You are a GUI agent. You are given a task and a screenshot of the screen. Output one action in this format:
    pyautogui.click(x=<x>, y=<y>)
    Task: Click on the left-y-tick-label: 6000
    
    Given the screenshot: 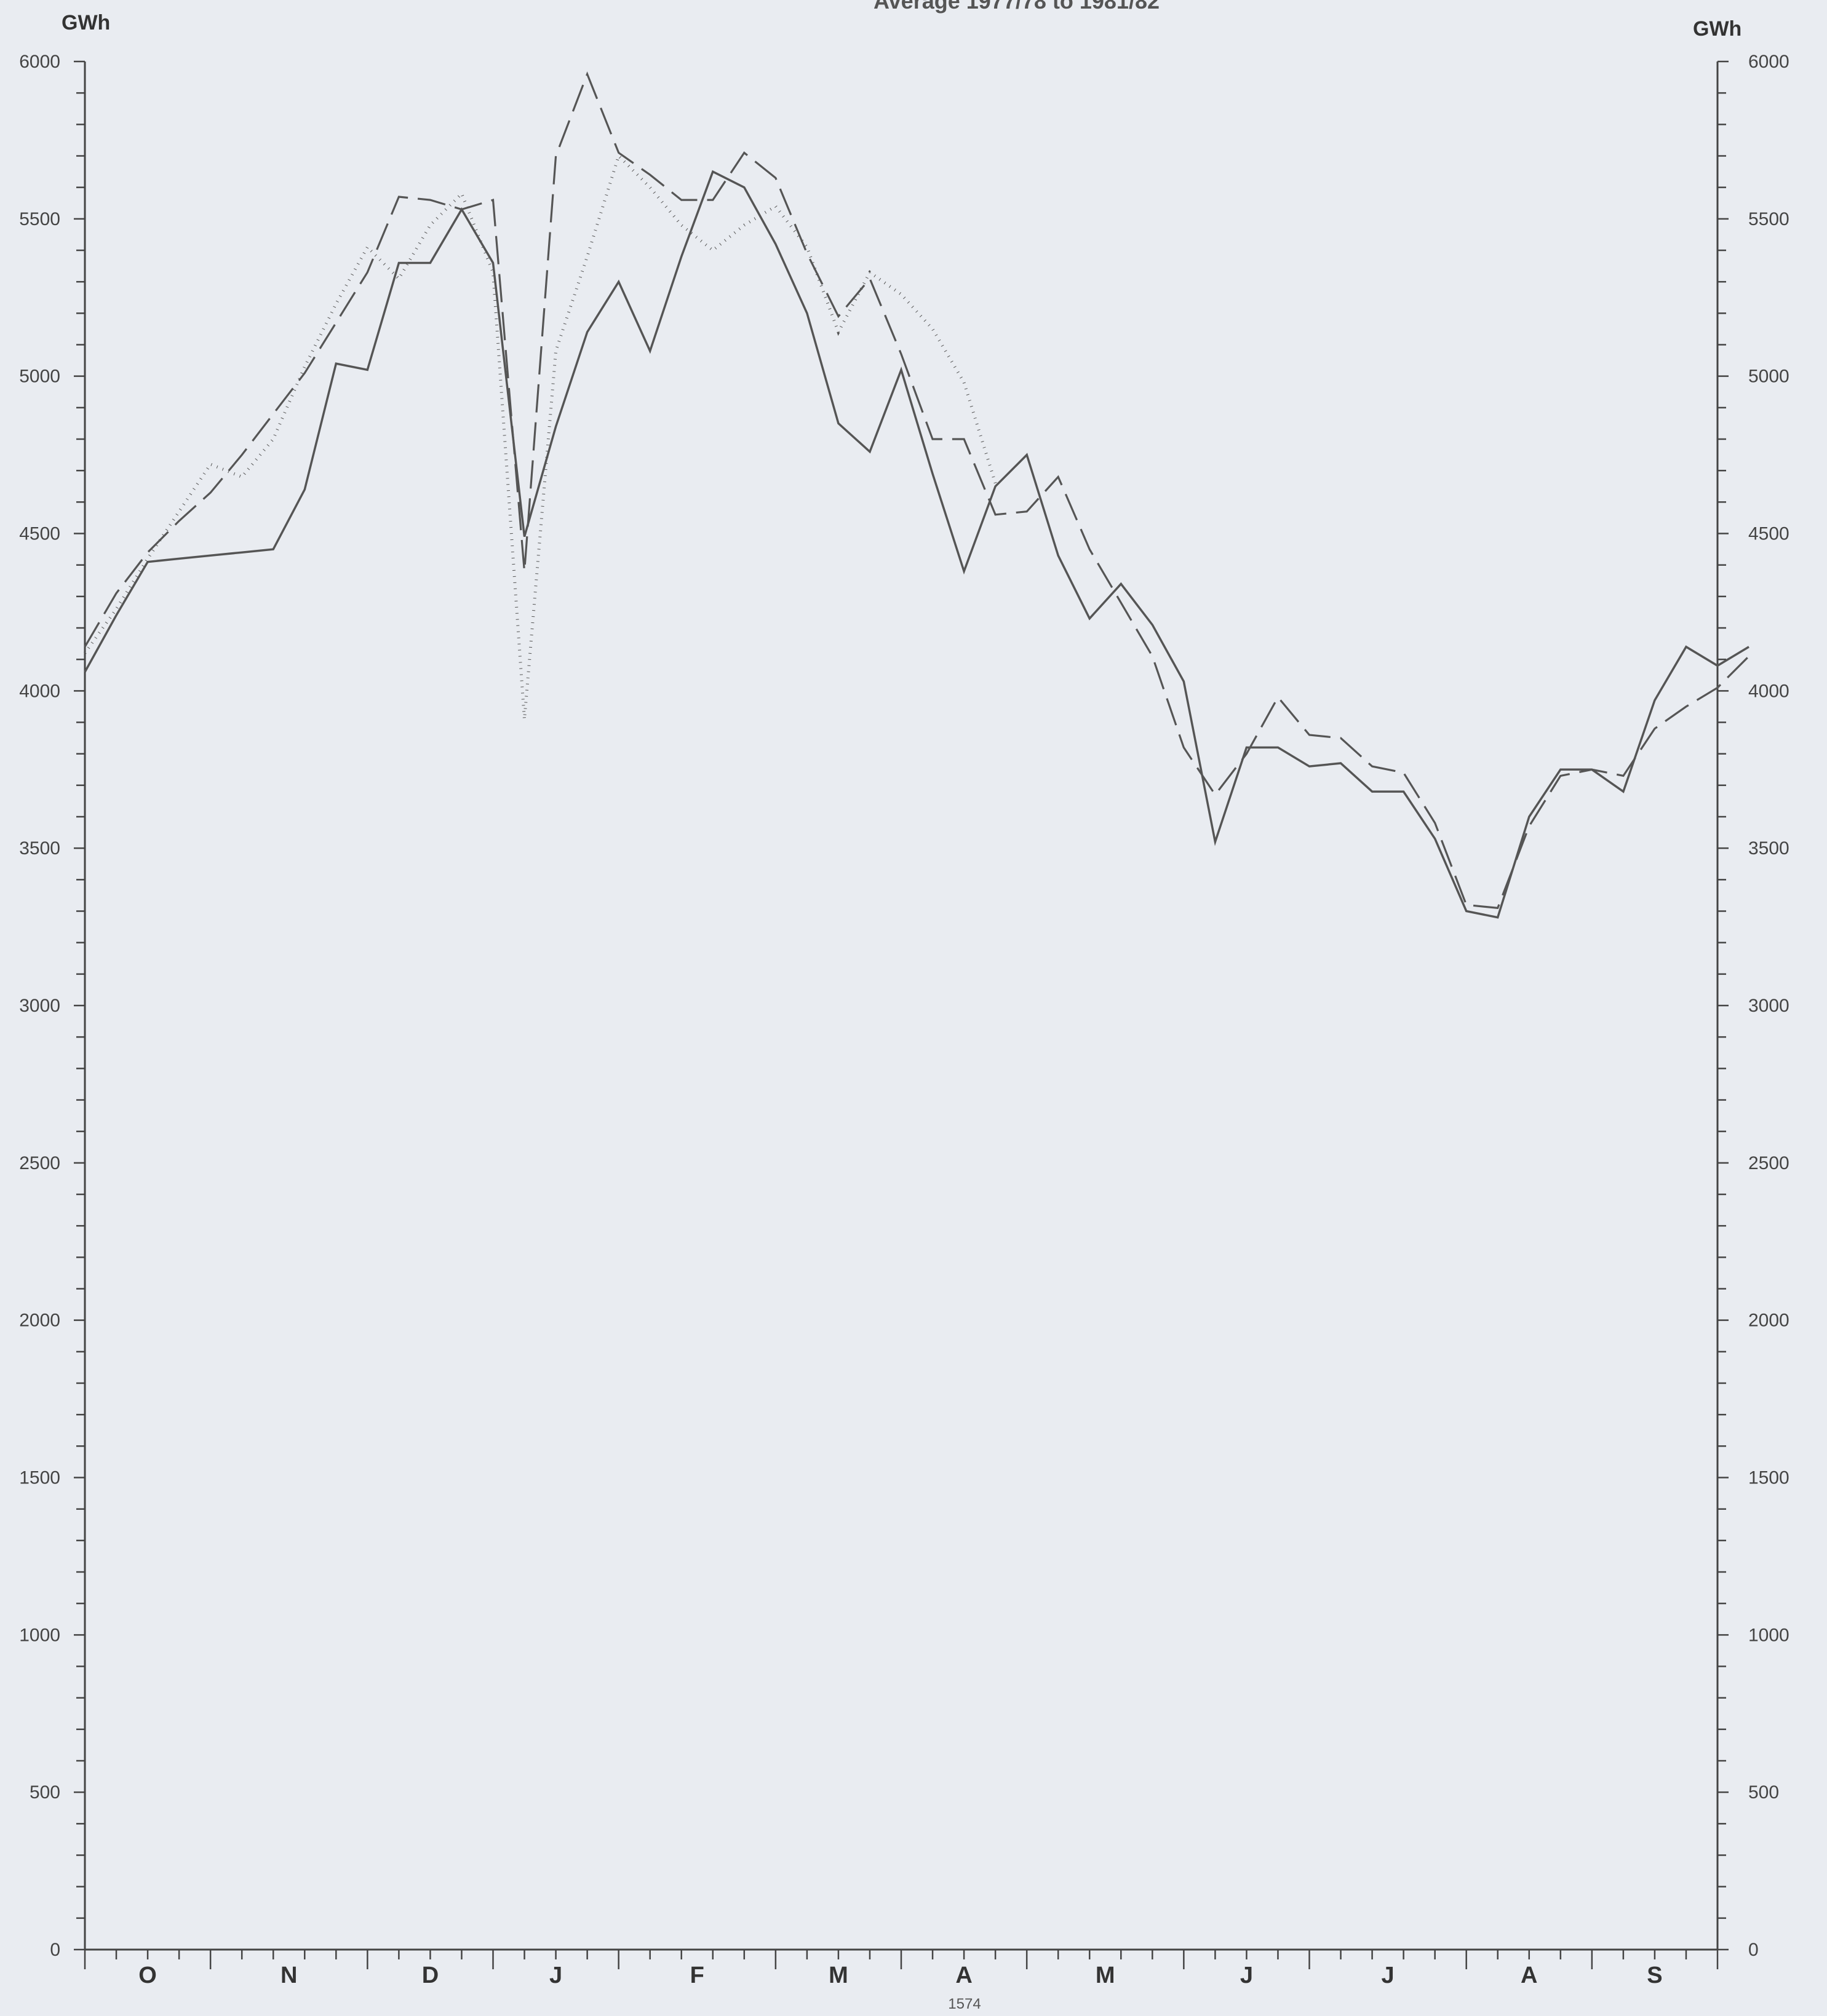 What is the action you would take?
    pyautogui.click(x=39, y=62)
    